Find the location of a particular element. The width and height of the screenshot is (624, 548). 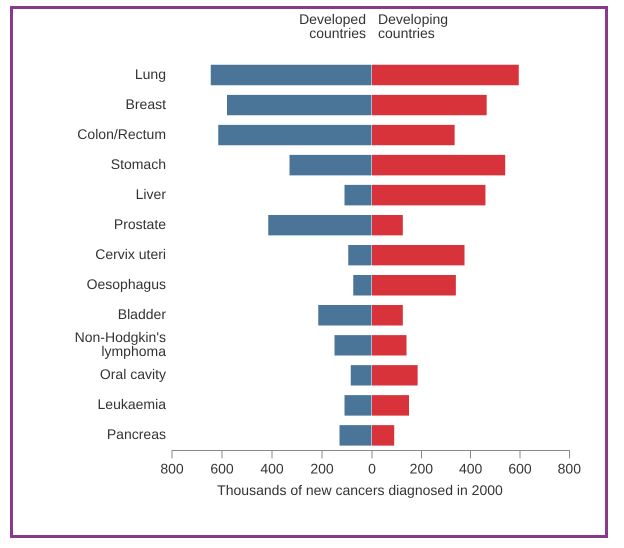

y-tick-label: Oral cavity is located at coordinates (133, 374).